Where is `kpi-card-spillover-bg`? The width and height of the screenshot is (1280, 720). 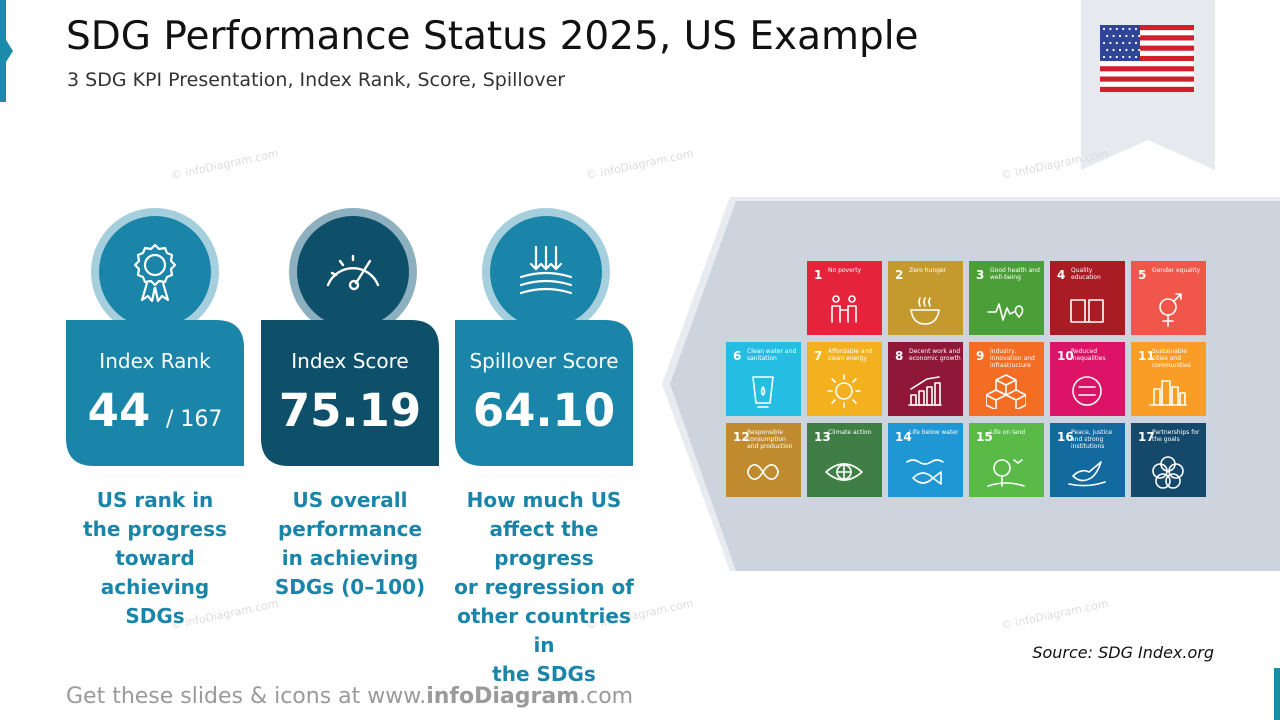
kpi-card-spillover-bg is located at coordinates (544, 393).